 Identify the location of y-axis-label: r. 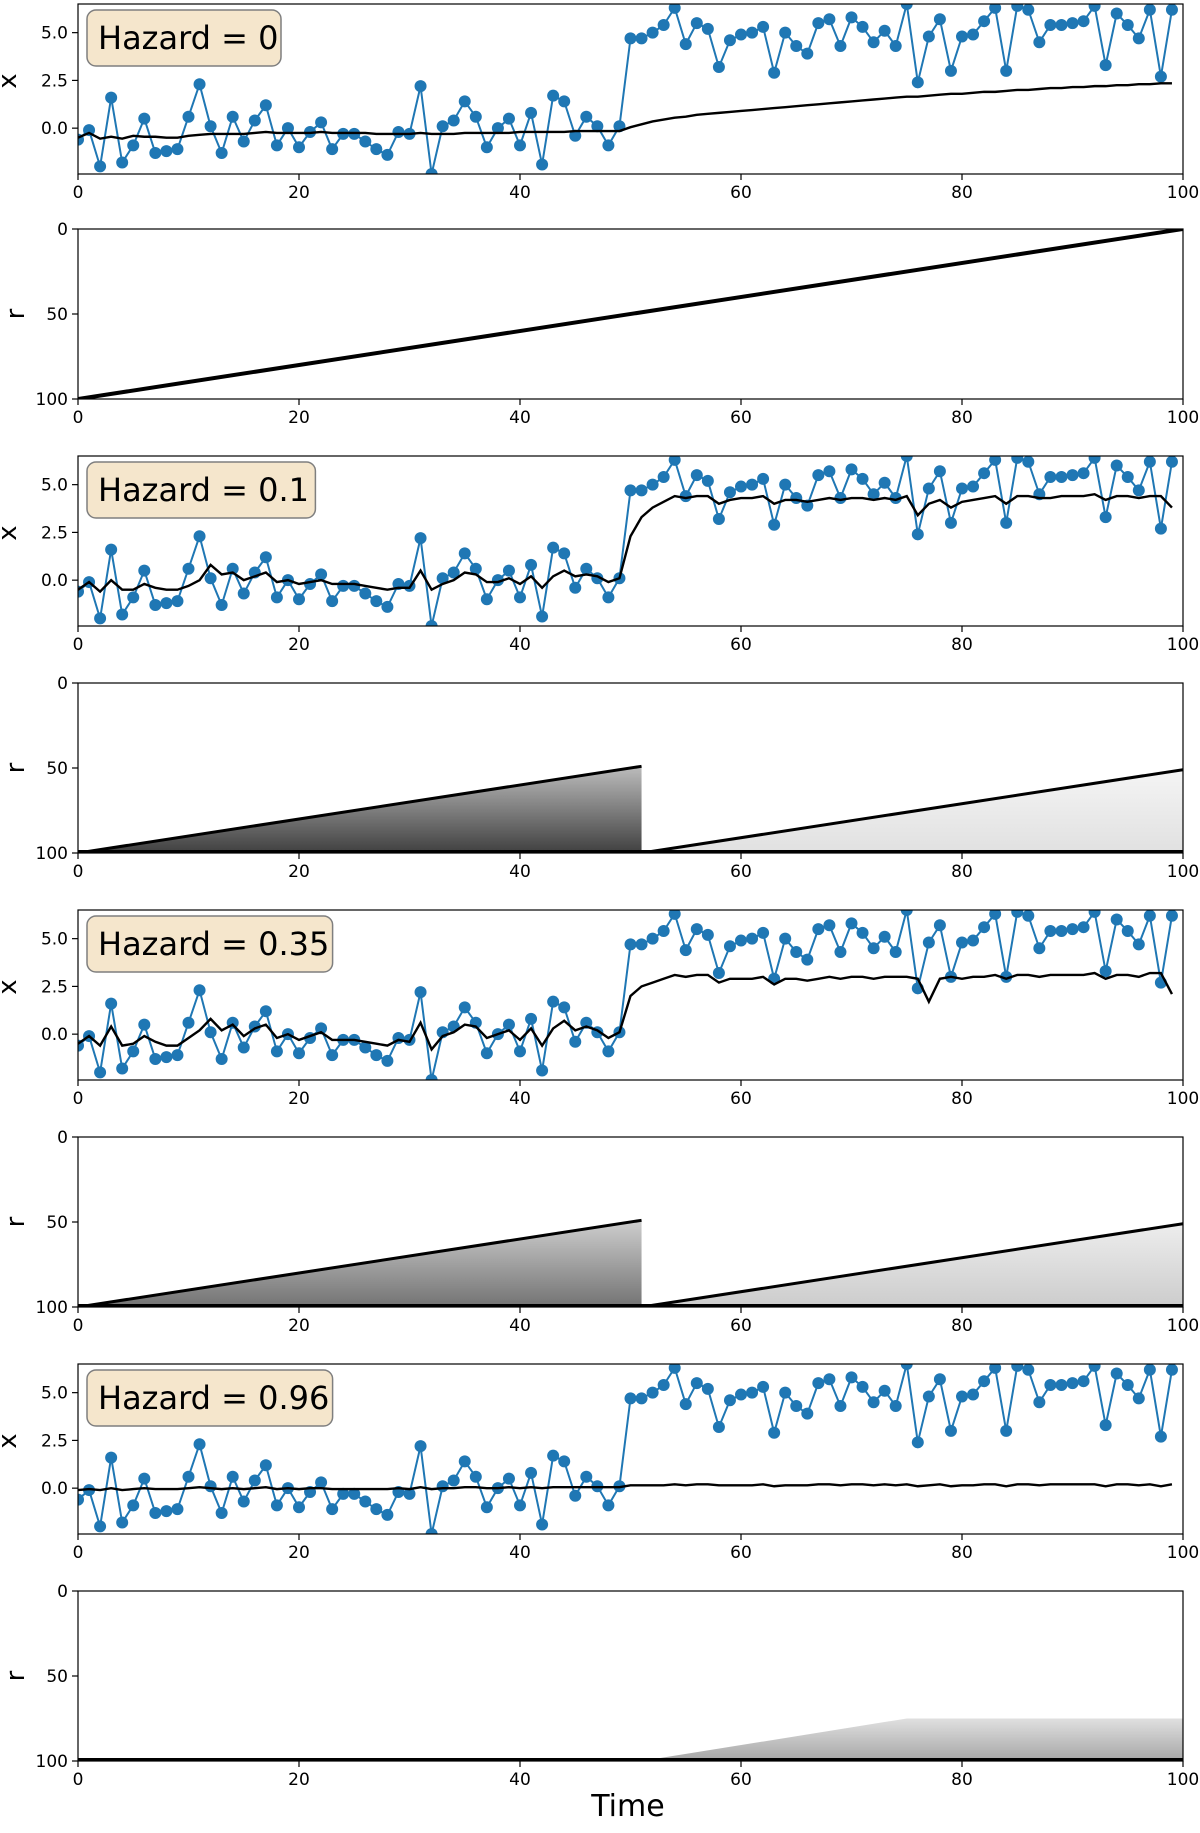
(16, 1221).